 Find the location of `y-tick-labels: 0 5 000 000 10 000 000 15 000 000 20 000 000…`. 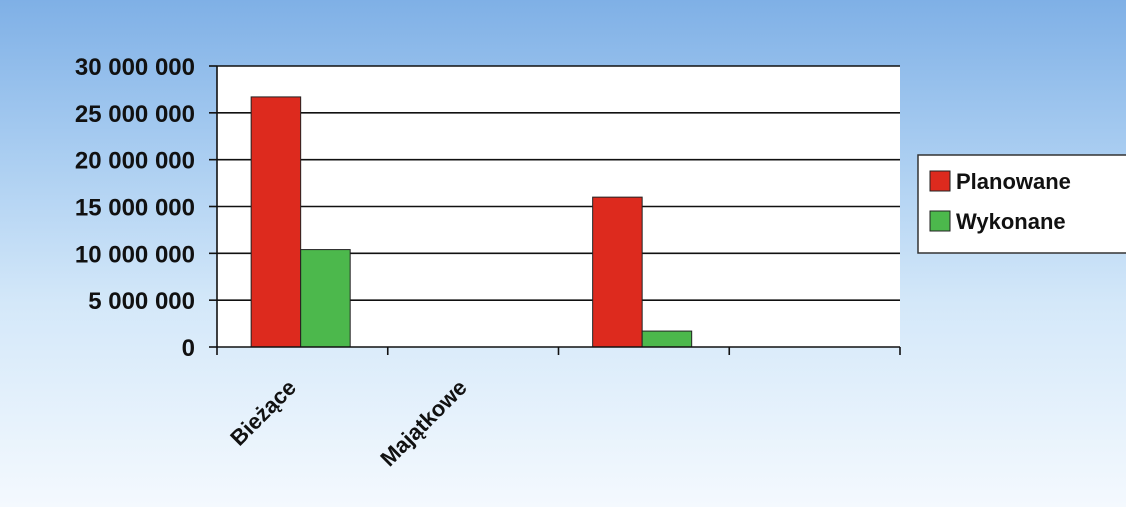

y-tick-labels: 0 5 000 000 10 000 000 15 000 000 20 000 000… is located at coordinates (135, 208).